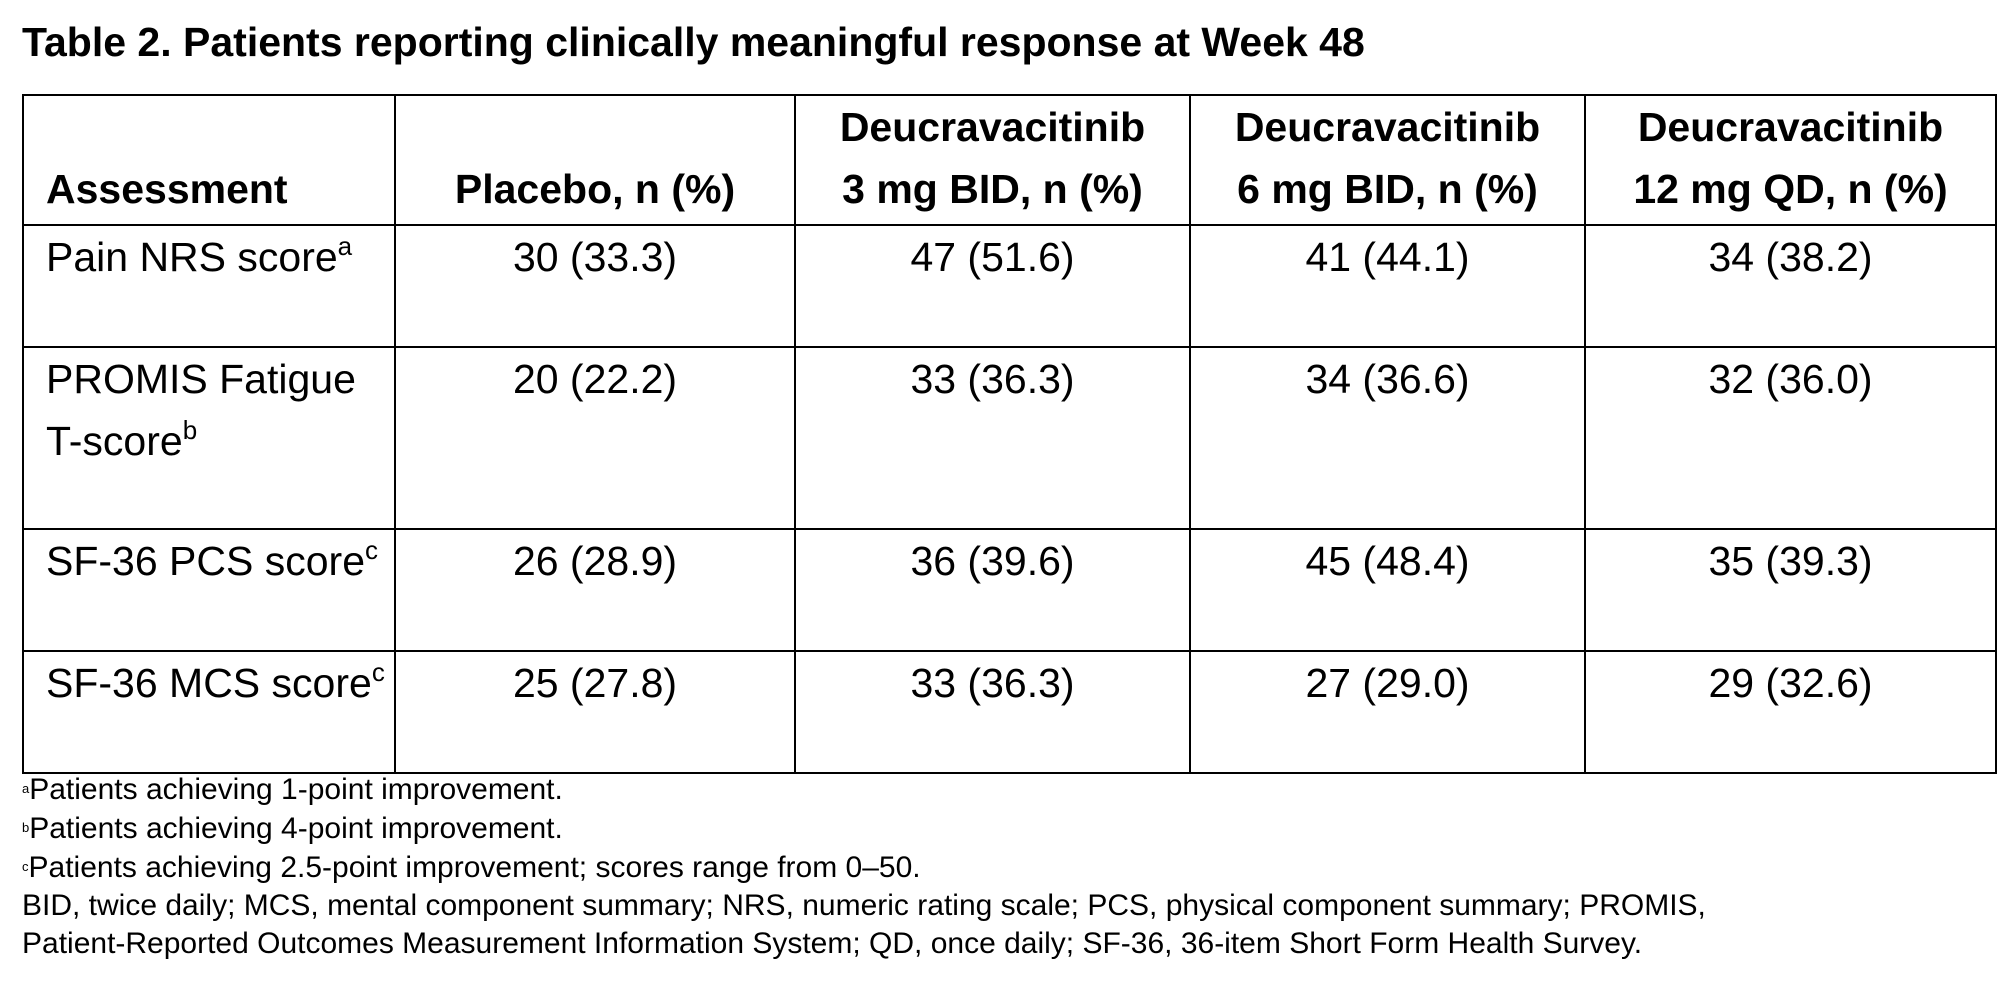  I want to click on cell-3mg-bid: 47 (51.6), so click(992, 286).